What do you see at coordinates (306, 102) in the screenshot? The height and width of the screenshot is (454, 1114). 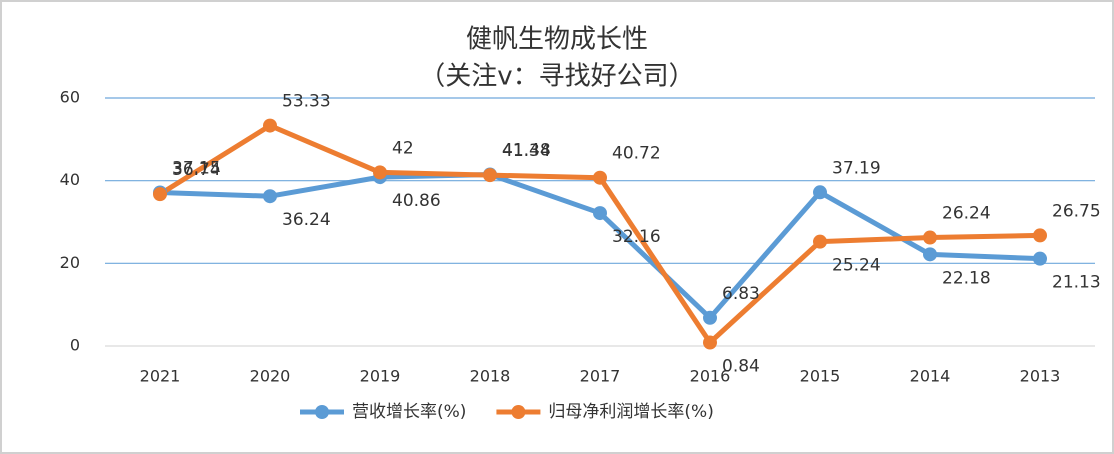 I see `data-label: 53.33` at bounding box center [306, 102].